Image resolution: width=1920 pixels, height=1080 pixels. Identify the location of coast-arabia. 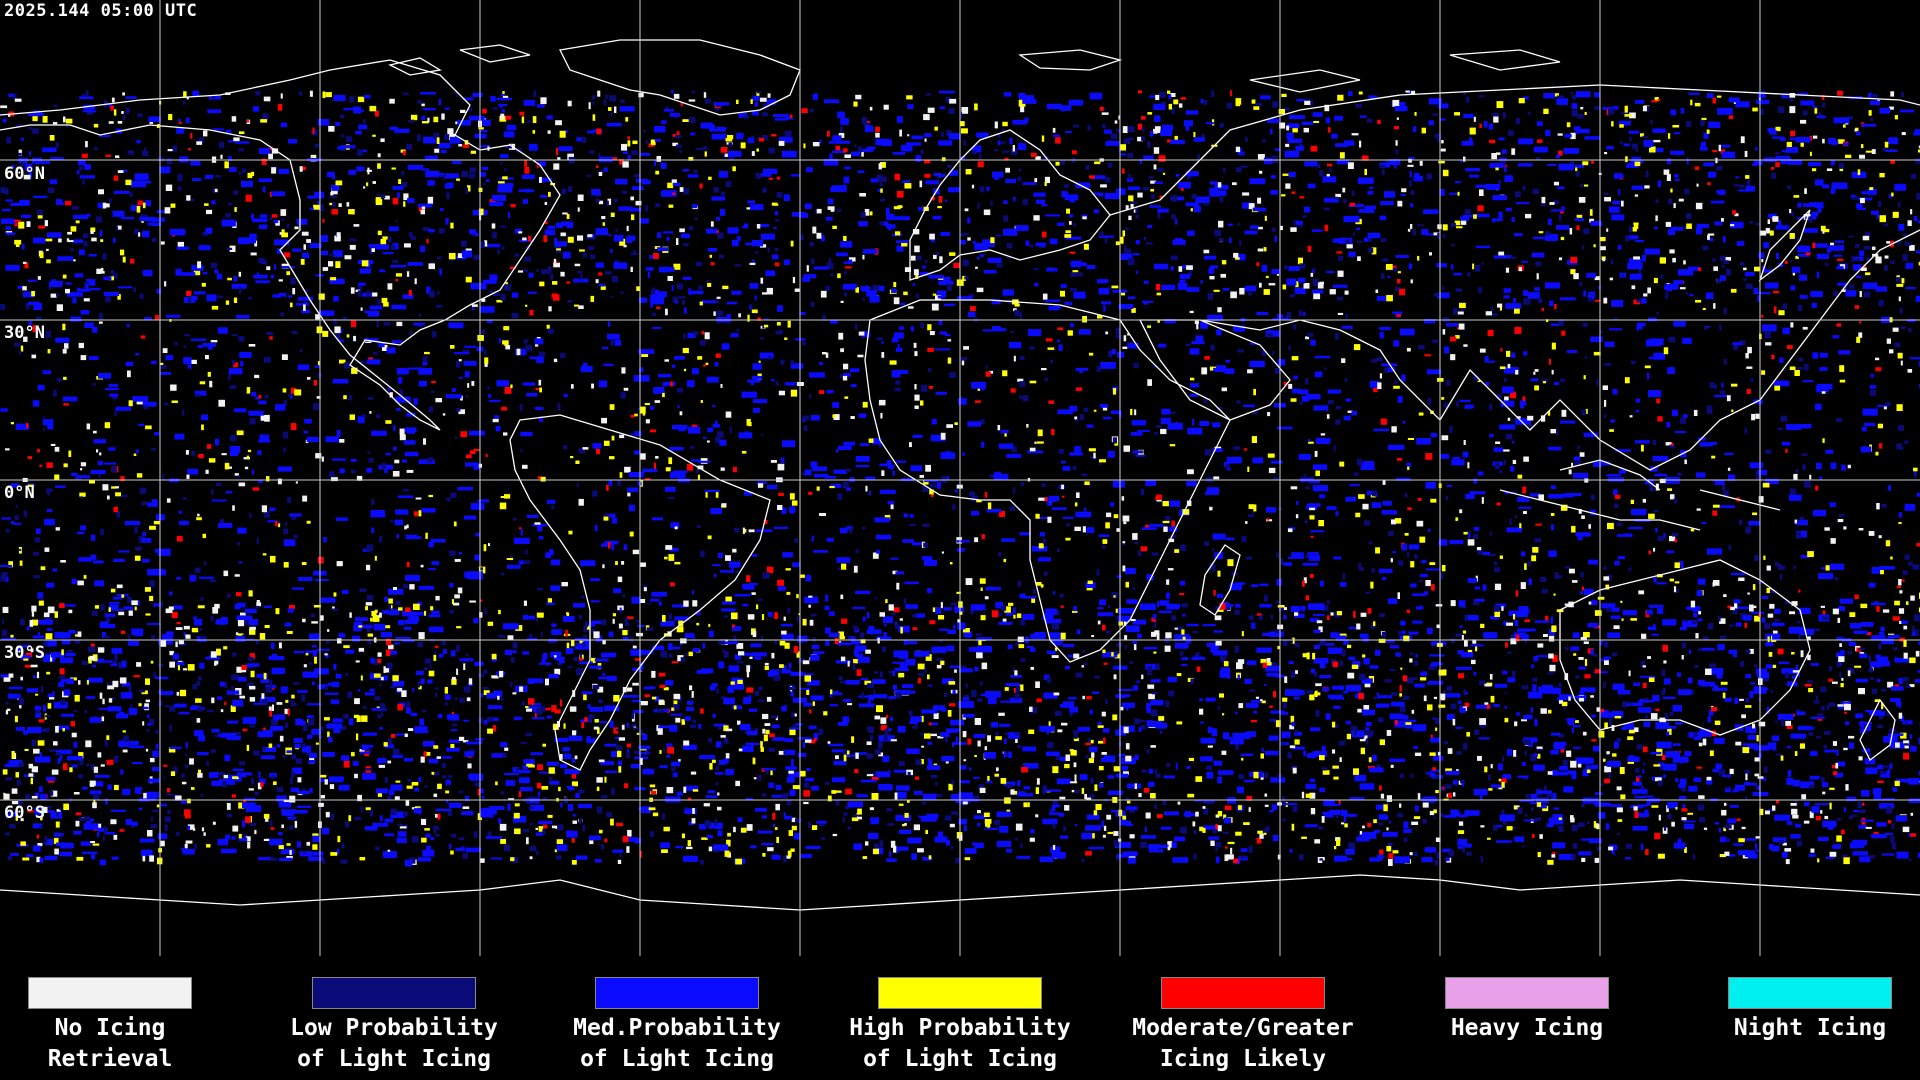
(1214, 370).